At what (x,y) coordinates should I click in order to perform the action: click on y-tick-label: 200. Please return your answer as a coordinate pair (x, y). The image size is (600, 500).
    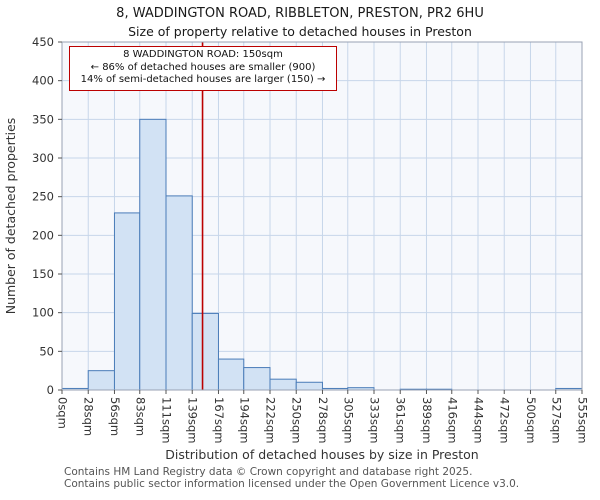
    Looking at the image, I should click on (43, 235).